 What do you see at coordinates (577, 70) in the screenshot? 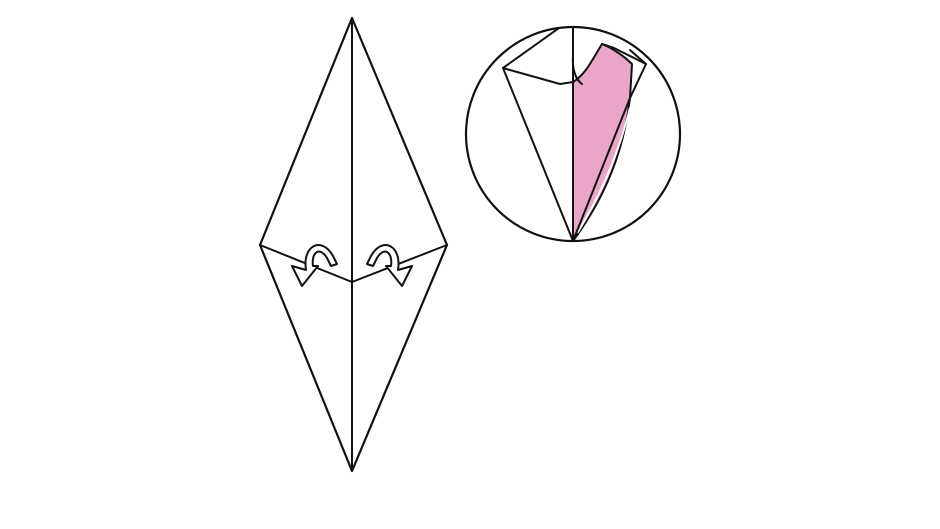
I see `detail-center-curl` at bounding box center [577, 70].